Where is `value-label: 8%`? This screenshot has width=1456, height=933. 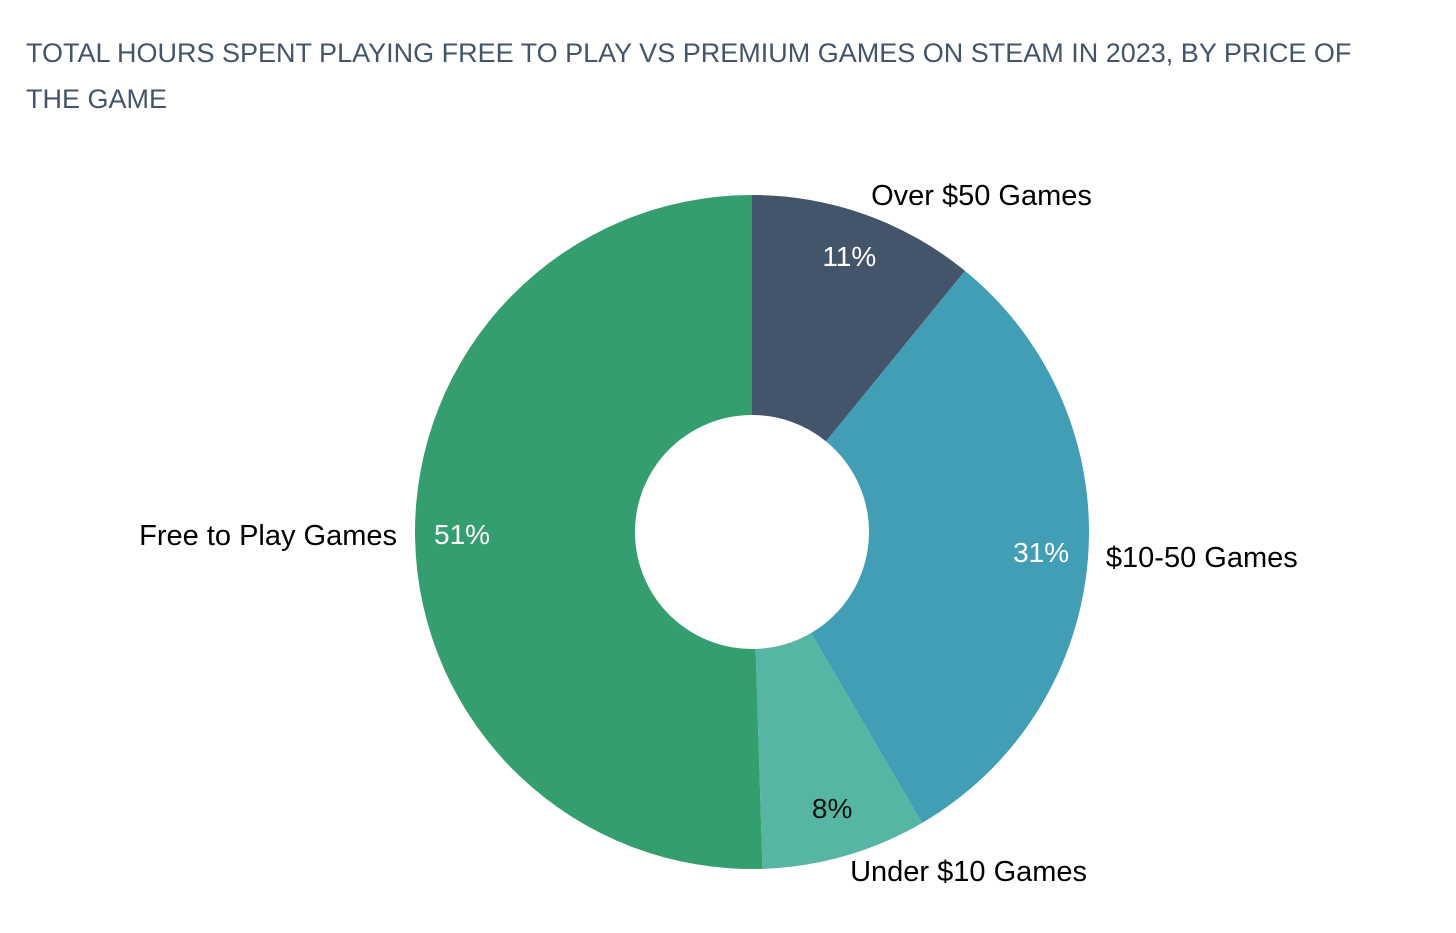
value-label: 8% is located at coordinates (832, 808).